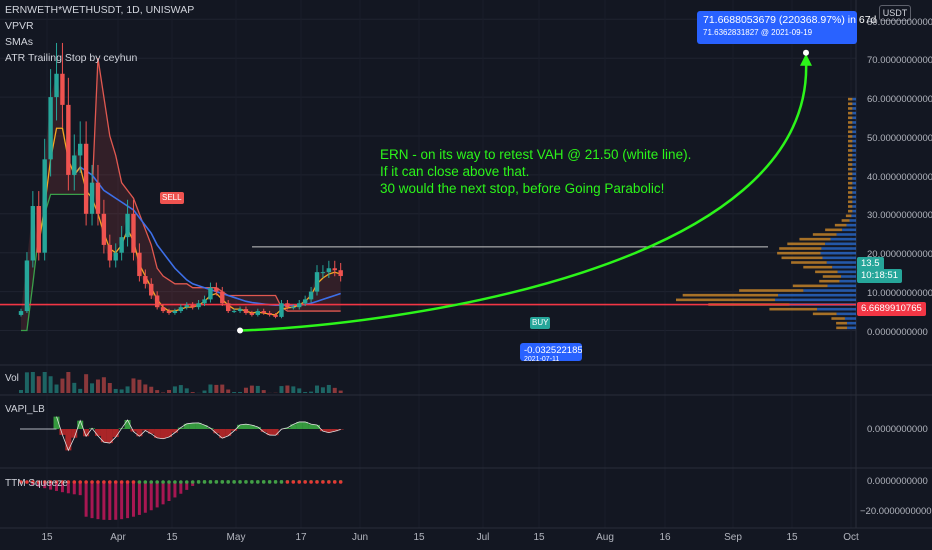 The width and height of the screenshot is (932, 550). I want to click on currency-selector: USDT, so click(895, 13).